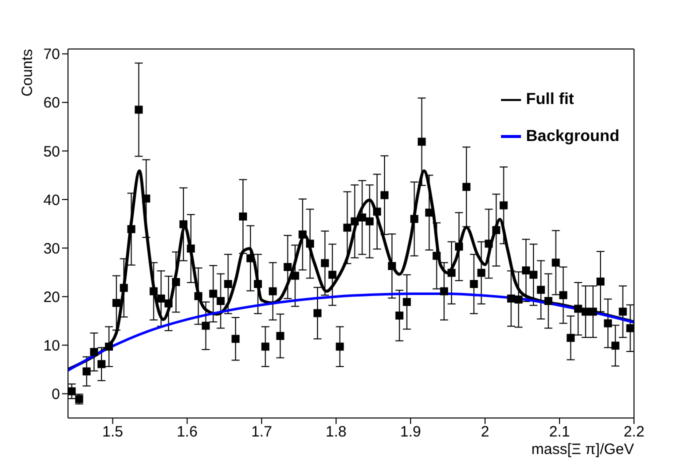  What do you see at coordinates (573, 137) in the screenshot?
I see `legend-label: Background` at bounding box center [573, 137].